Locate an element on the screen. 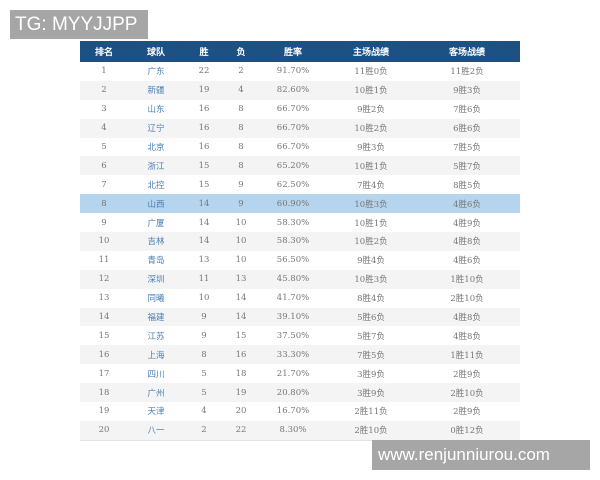 The height and width of the screenshot is (480, 600). cell-rank: 18 is located at coordinates (104, 392).